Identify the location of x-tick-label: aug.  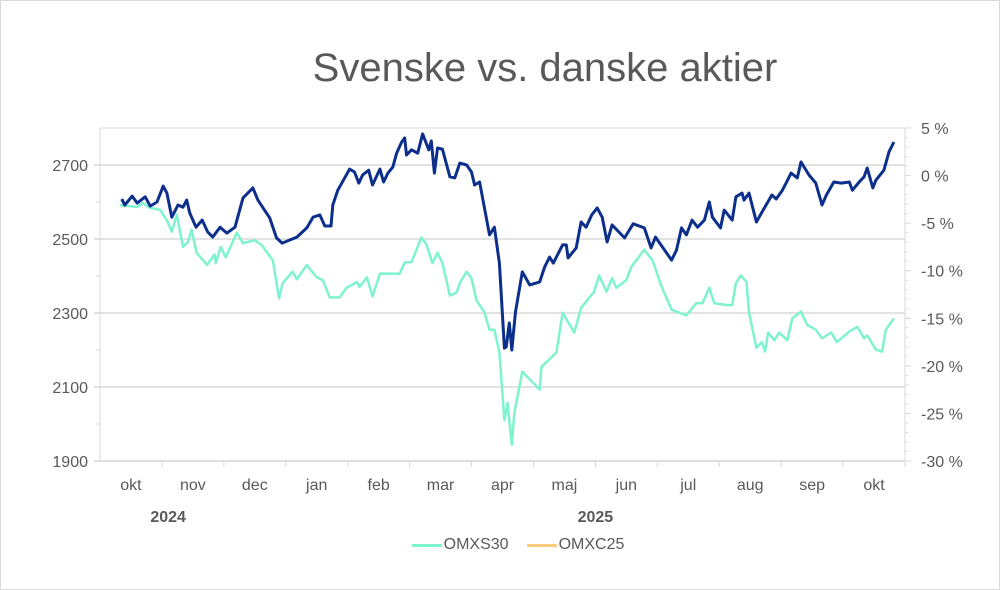
(750, 485).